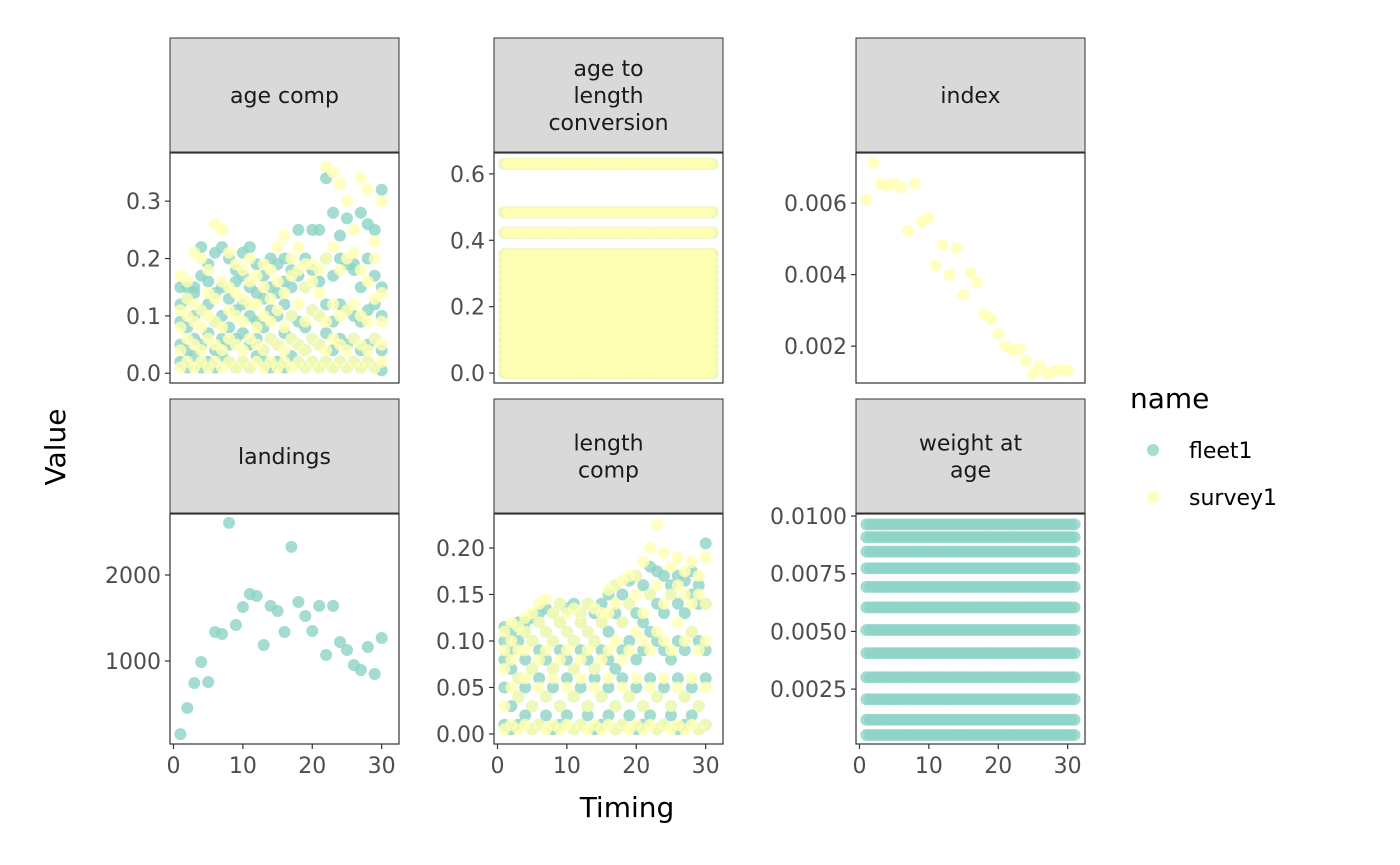  I want to click on y-tick-label: 0.2, so click(467, 308).